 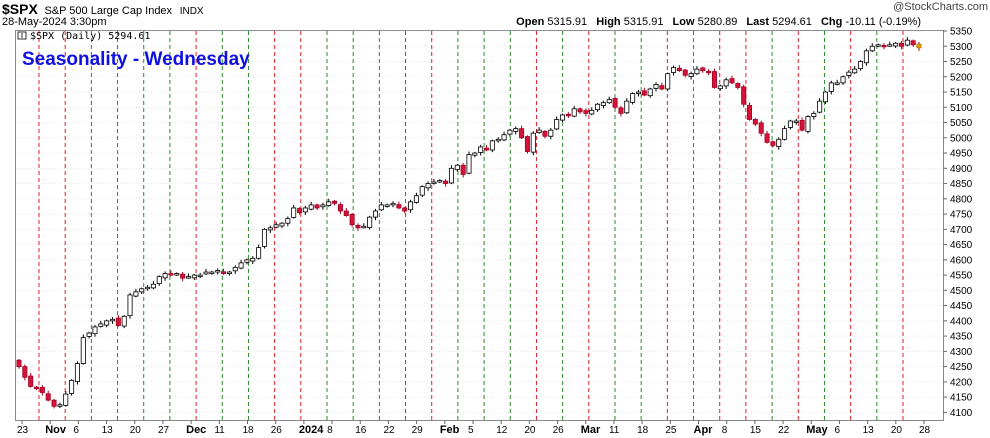 What do you see at coordinates (530, 22) in the screenshot?
I see `open-label: Open` at bounding box center [530, 22].